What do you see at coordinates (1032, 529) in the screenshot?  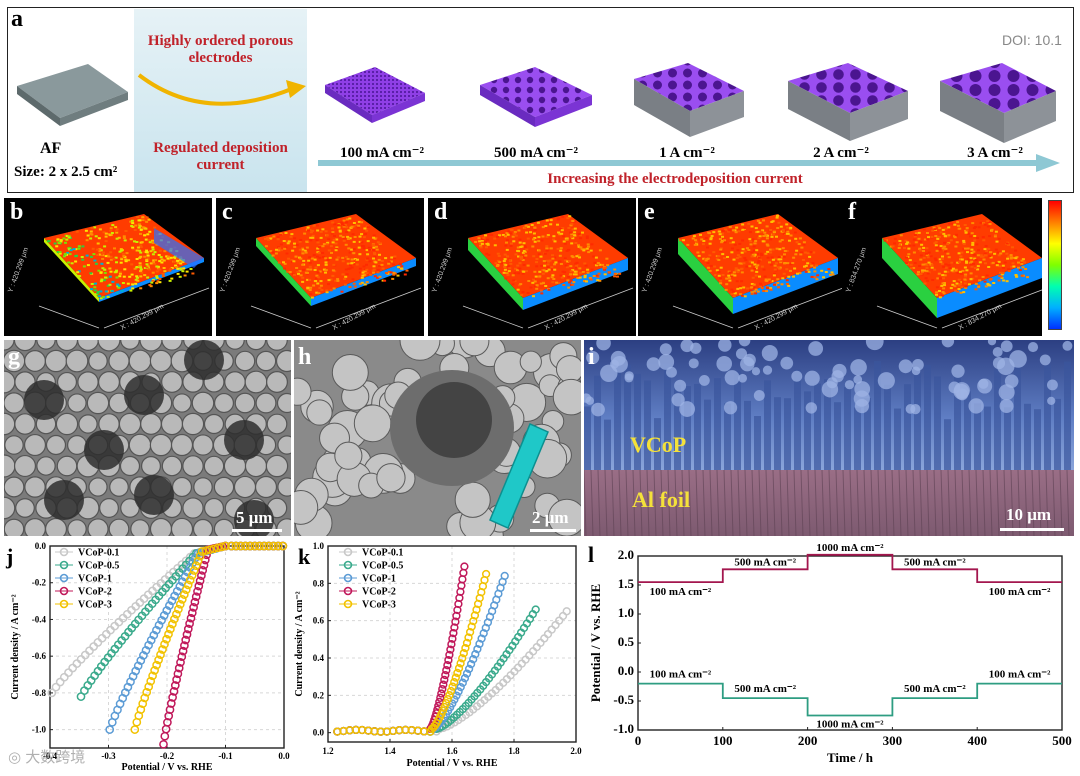 I see `scale-bar-line-i` at bounding box center [1032, 529].